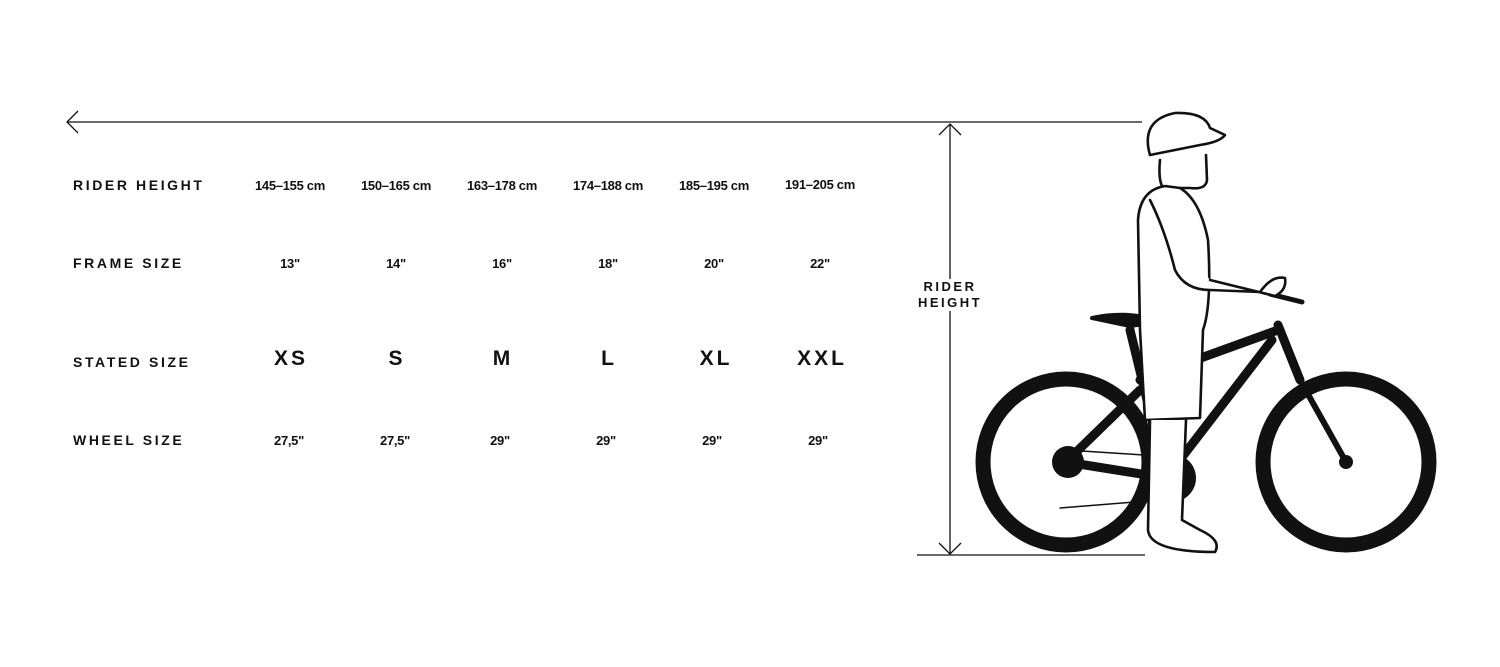  What do you see at coordinates (716, 358) in the screenshot?
I see `cell-stated-size: XL` at bounding box center [716, 358].